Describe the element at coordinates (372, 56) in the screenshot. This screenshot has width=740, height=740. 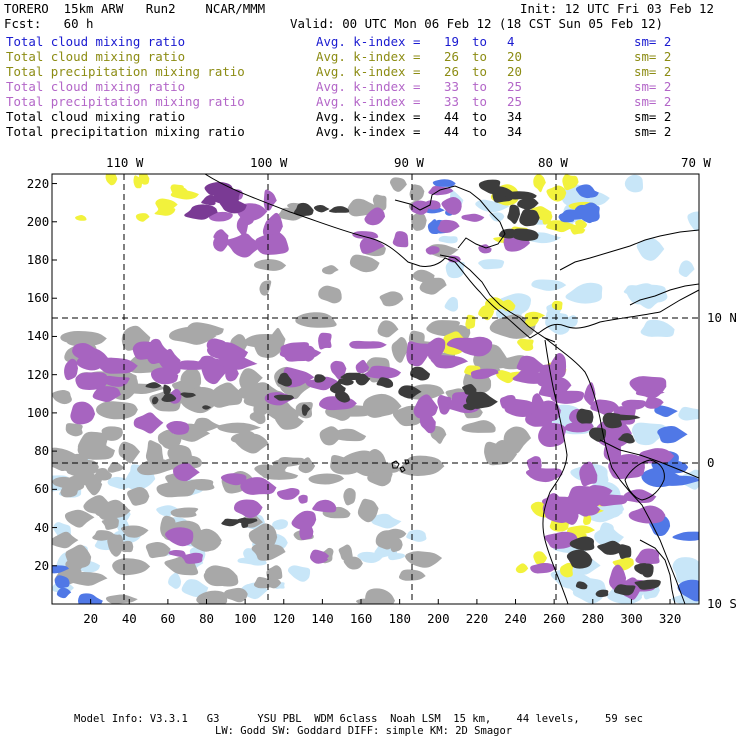
I see `legend-index-label: Avg. k-index =` at that location.